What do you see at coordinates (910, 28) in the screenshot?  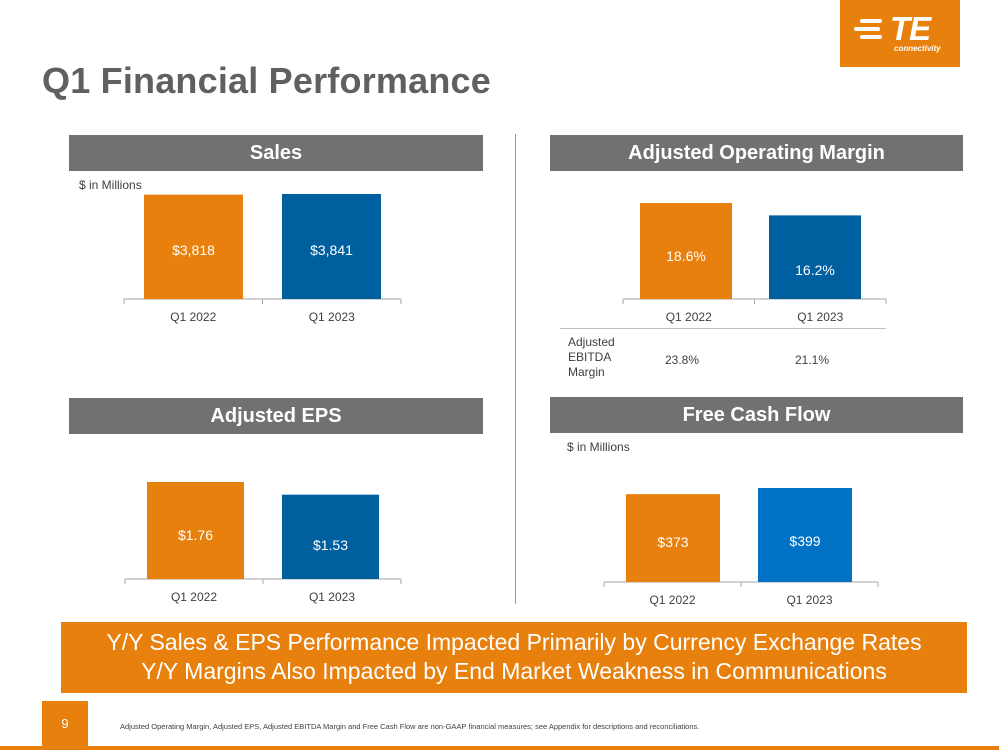 I see `logo-wordmark: TE` at bounding box center [910, 28].